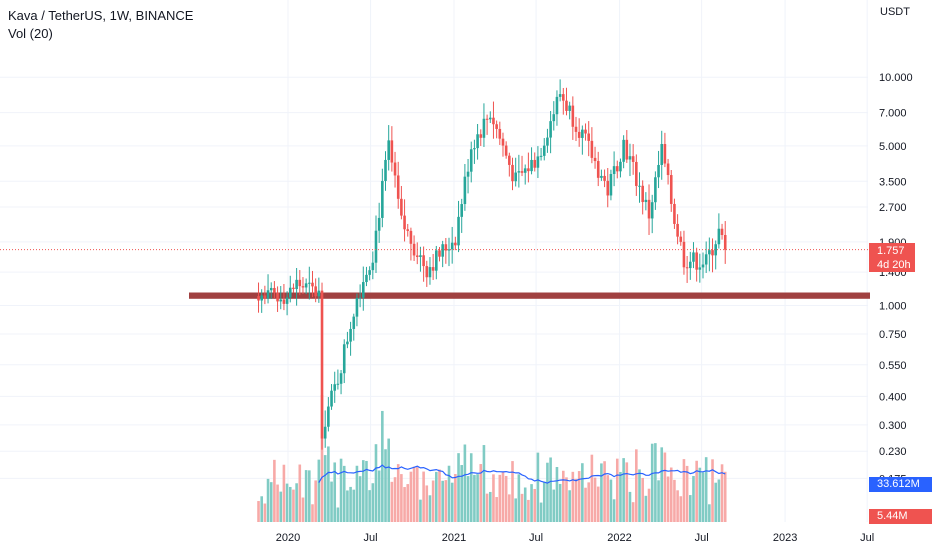  I want to click on time-tick-label: Jul, so click(371, 538).